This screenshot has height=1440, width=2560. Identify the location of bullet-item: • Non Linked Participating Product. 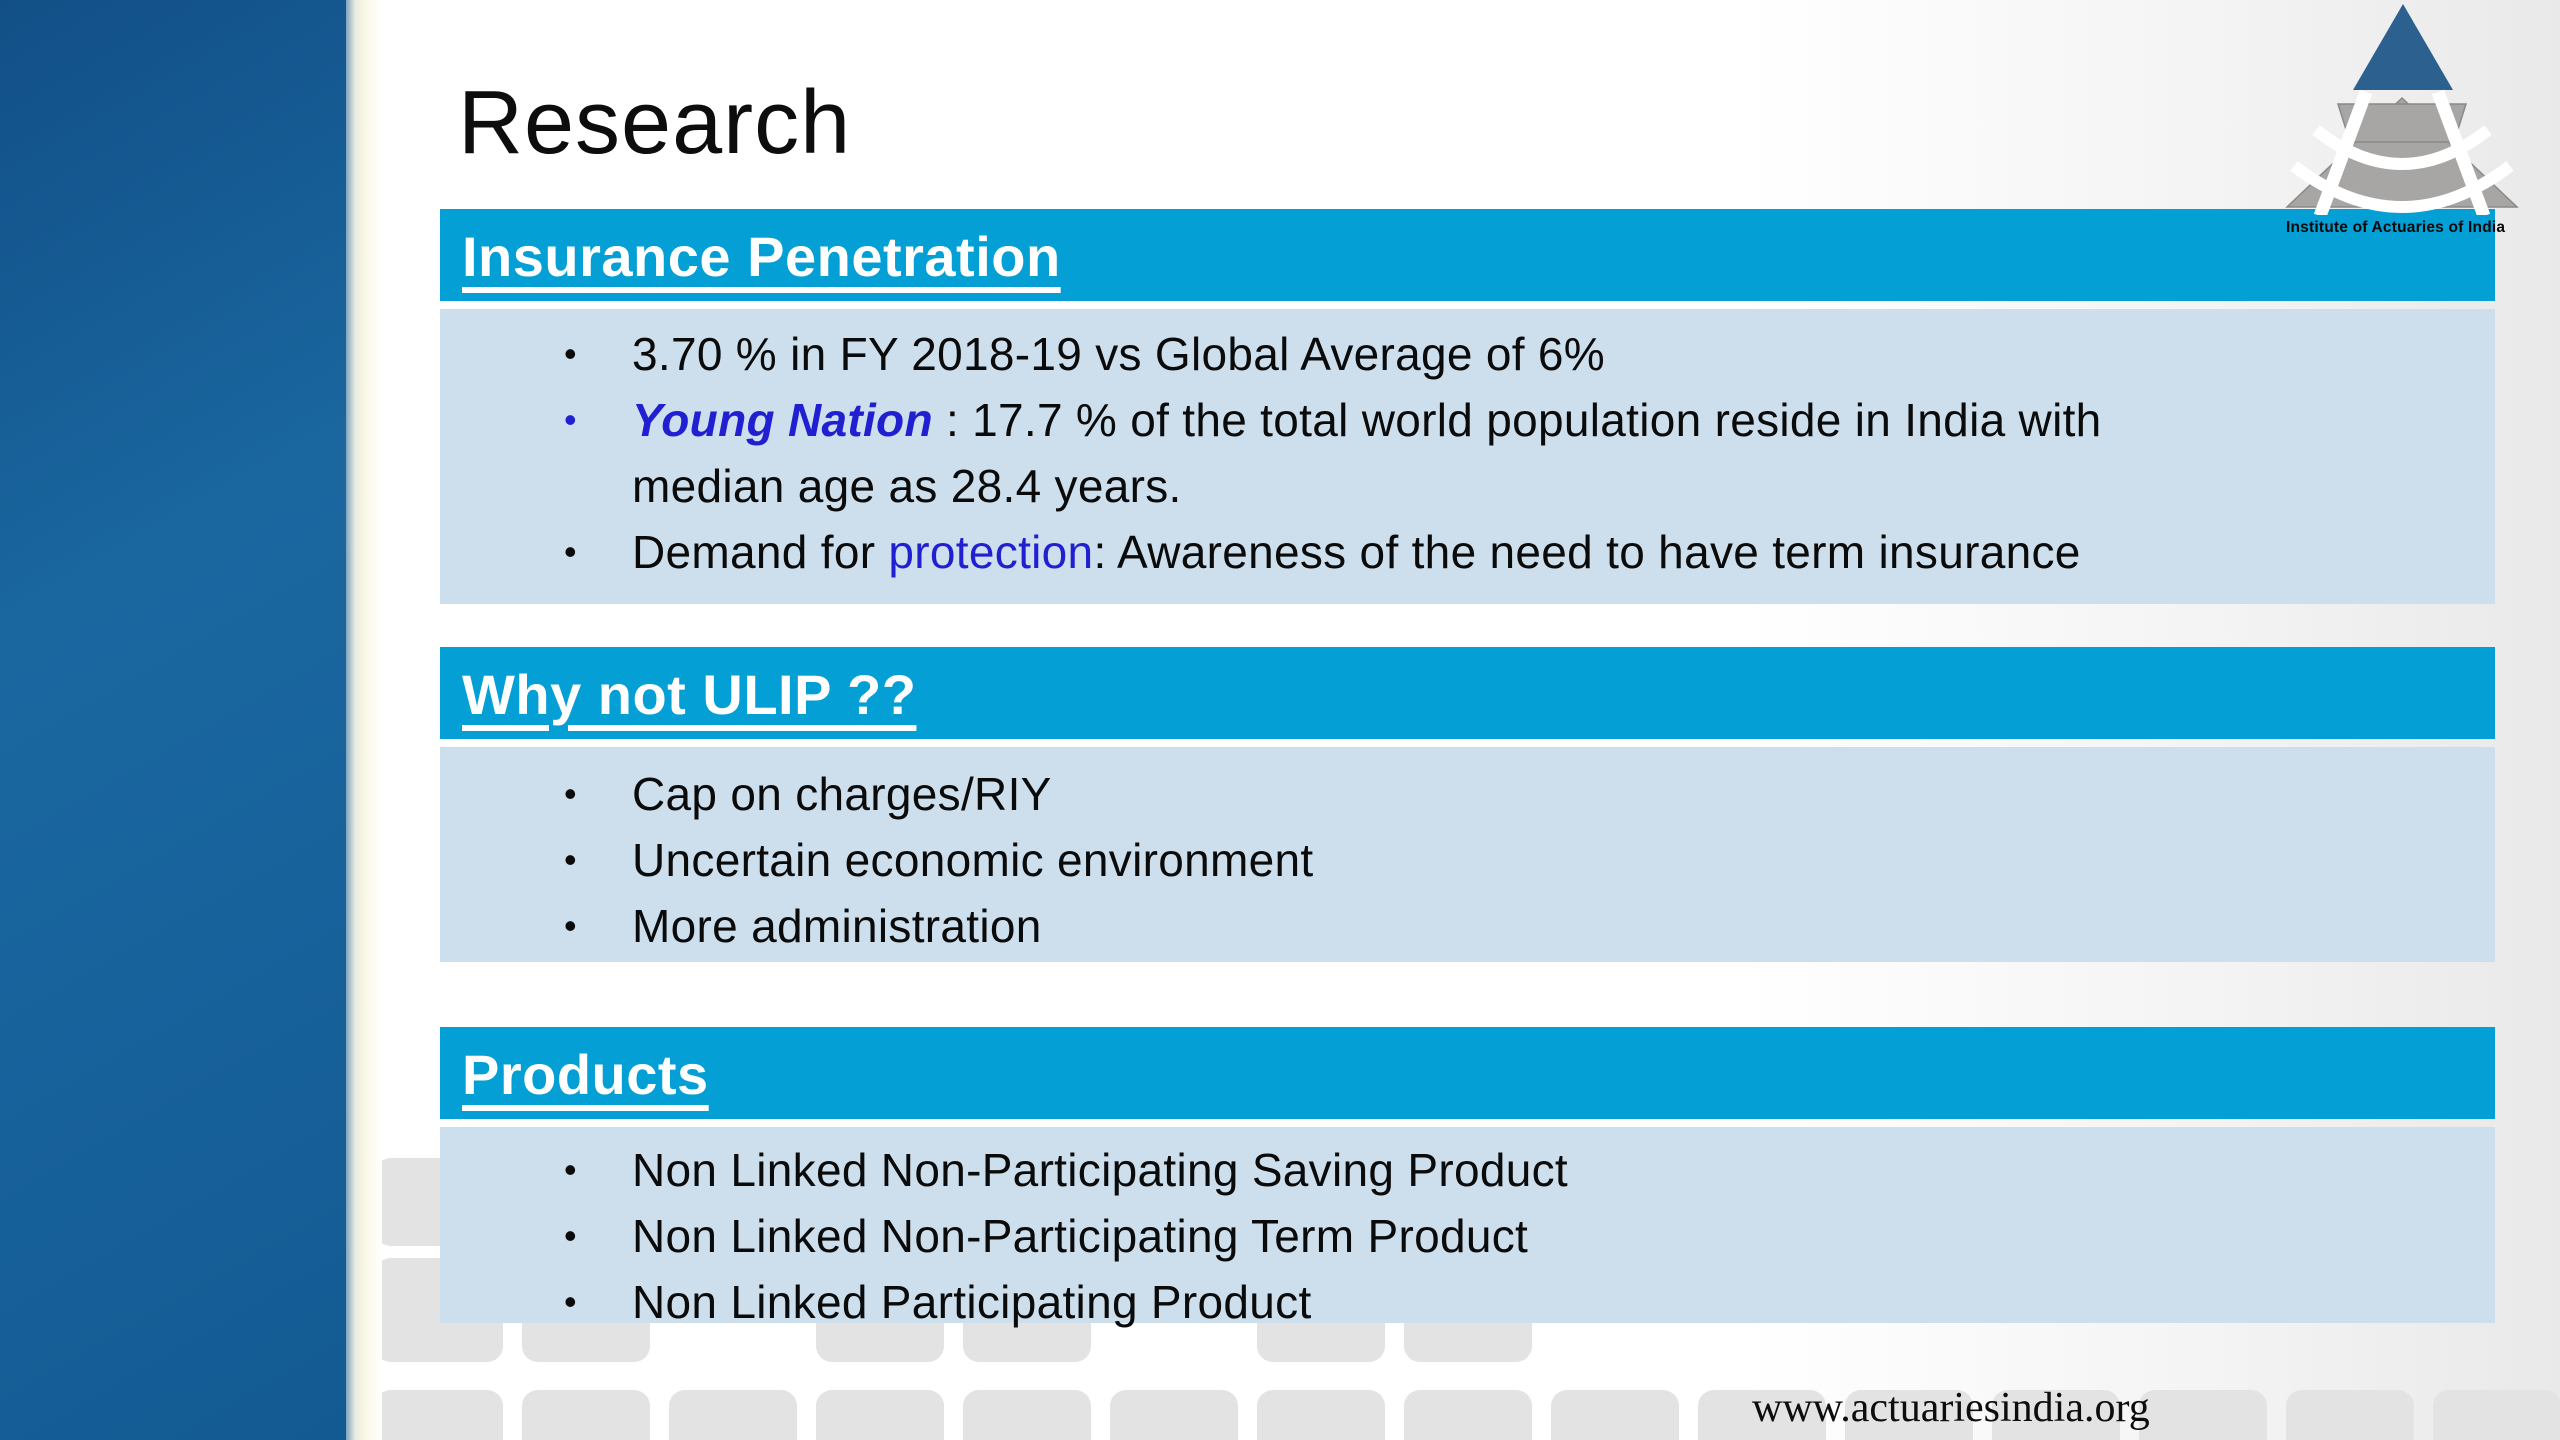
(1467, 1302).